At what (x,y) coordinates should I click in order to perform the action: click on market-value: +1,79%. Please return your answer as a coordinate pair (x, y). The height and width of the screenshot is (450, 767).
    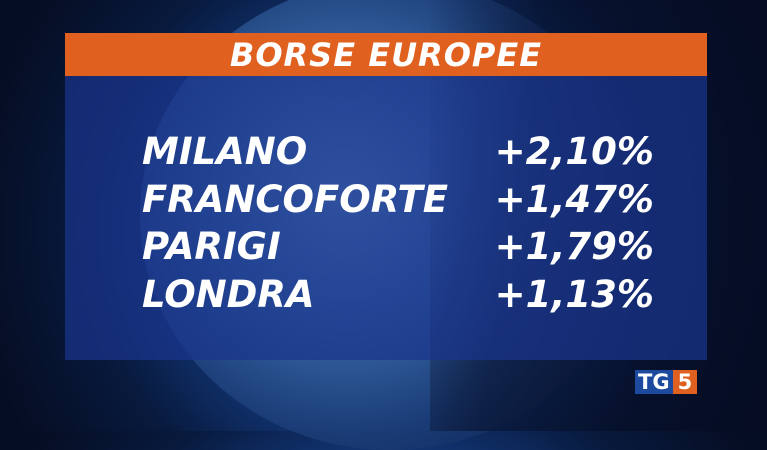
    Looking at the image, I should click on (574, 246).